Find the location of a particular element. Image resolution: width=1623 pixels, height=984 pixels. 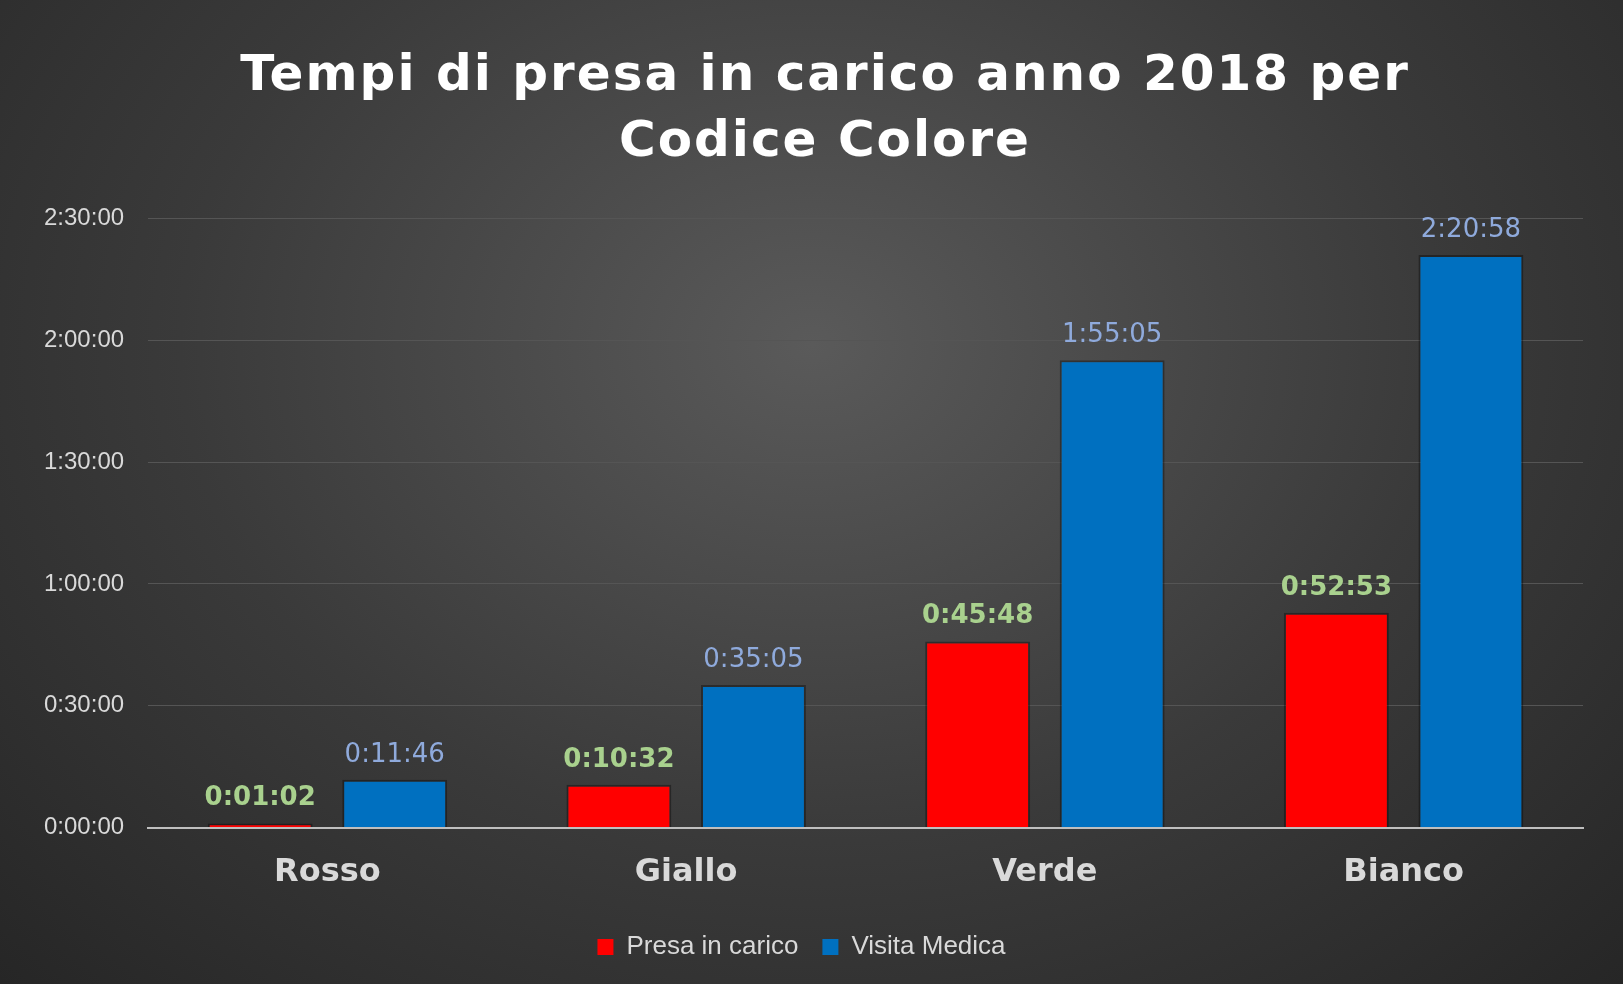

y-tick-label: 1:30:00 is located at coordinates (84, 460).